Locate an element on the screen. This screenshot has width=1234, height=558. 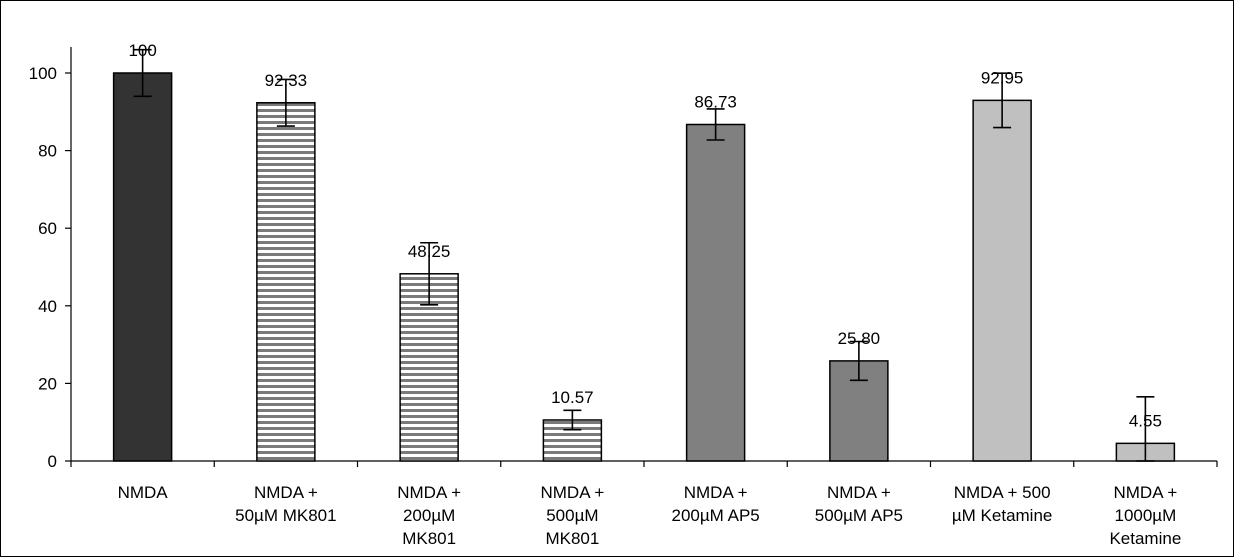
data-label: 48.25 is located at coordinates (429, 251).